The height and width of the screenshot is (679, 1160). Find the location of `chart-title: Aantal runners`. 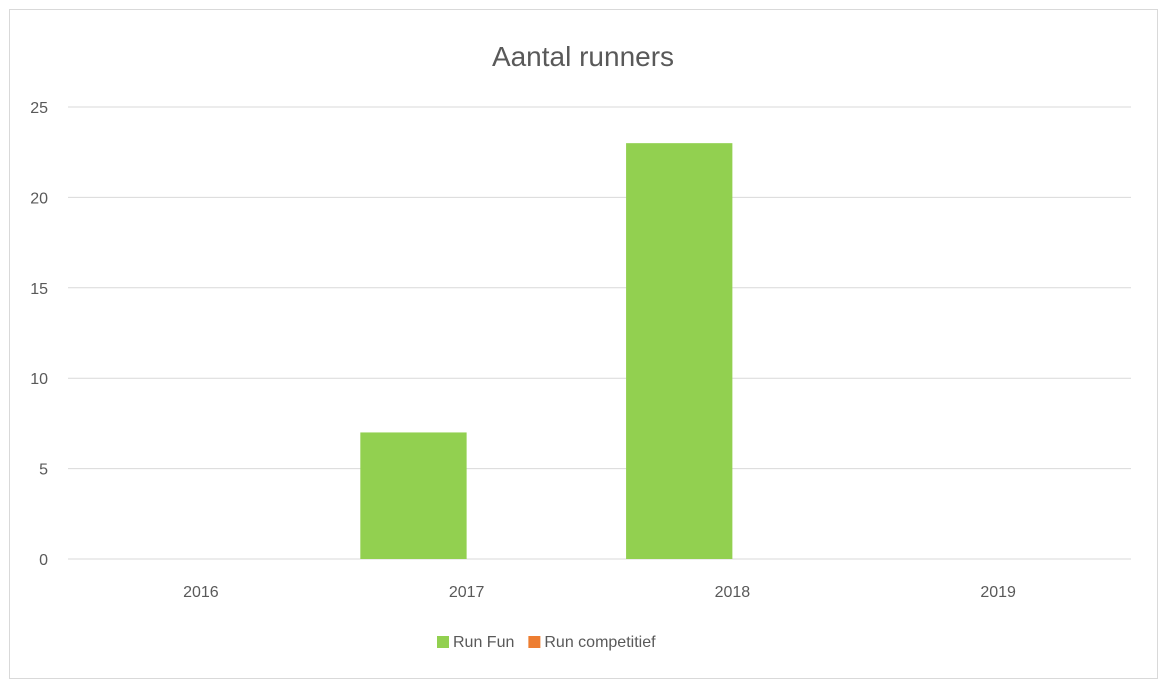

chart-title: Aantal runners is located at coordinates (583, 56).